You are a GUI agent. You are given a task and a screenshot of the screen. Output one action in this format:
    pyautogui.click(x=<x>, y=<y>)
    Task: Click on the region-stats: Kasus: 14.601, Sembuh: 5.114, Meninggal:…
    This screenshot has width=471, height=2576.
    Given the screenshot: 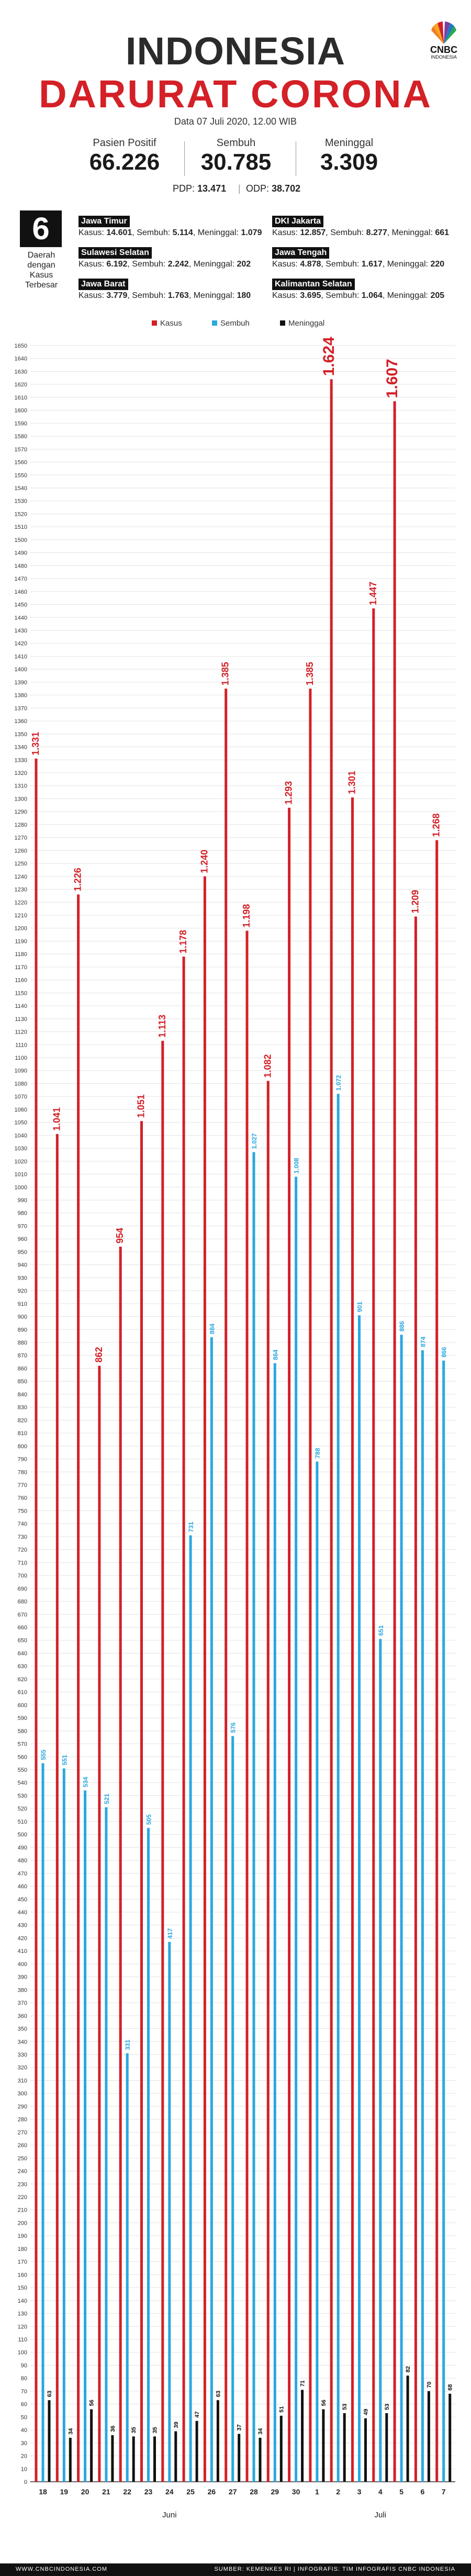 What is the action you would take?
    pyautogui.click(x=170, y=232)
    